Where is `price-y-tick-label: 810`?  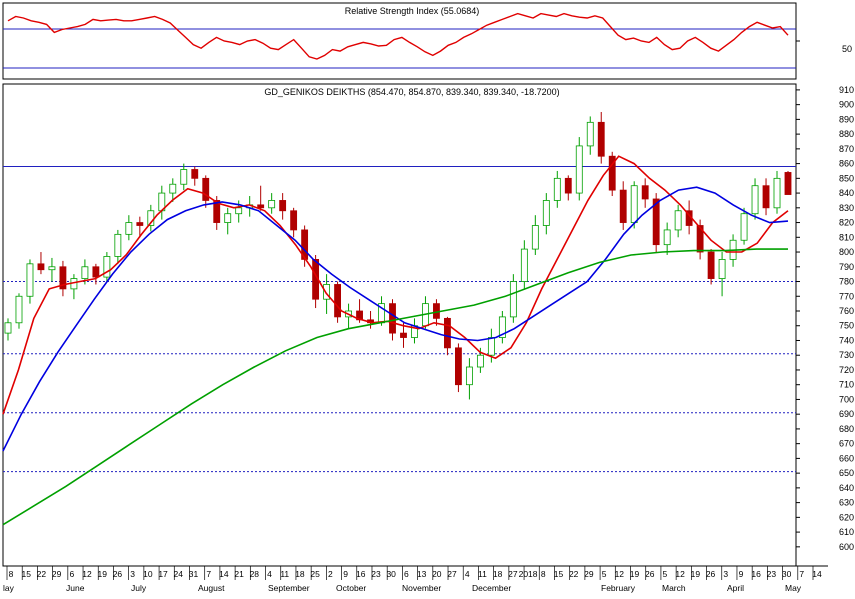 price-y-tick-label: 810 is located at coordinates (846, 237).